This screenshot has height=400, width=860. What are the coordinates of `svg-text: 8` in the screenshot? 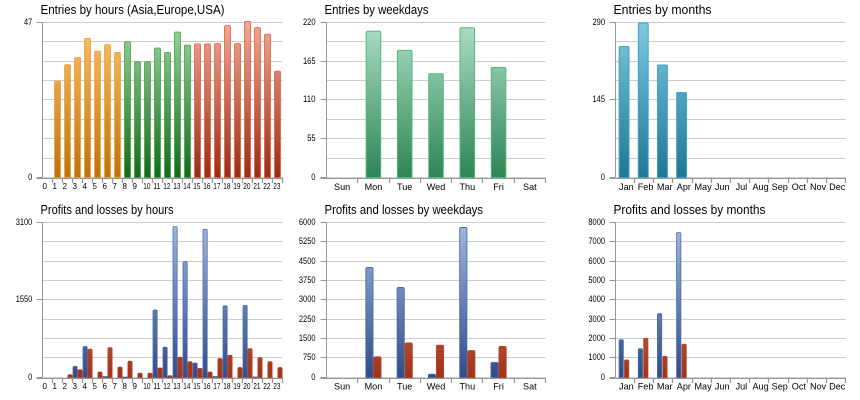 It's located at (124, 386).